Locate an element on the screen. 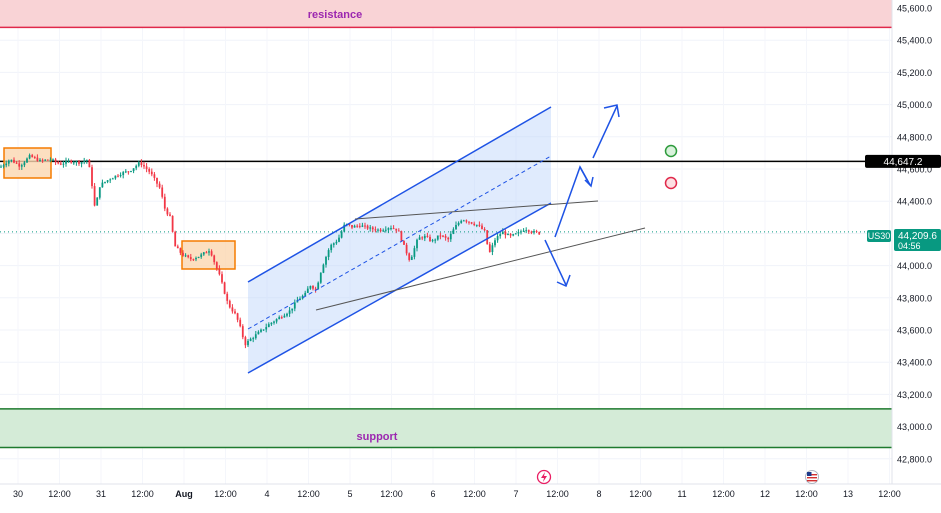  price-tick-label: 44,600.0 is located at coordinates (914, 170).